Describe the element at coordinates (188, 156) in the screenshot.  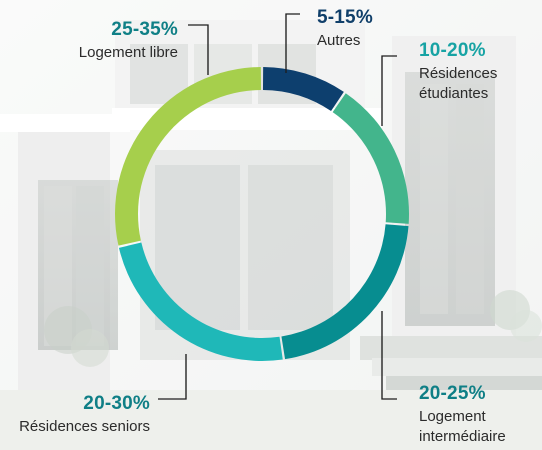
I see `donut-slice-logement-libre` at that location.